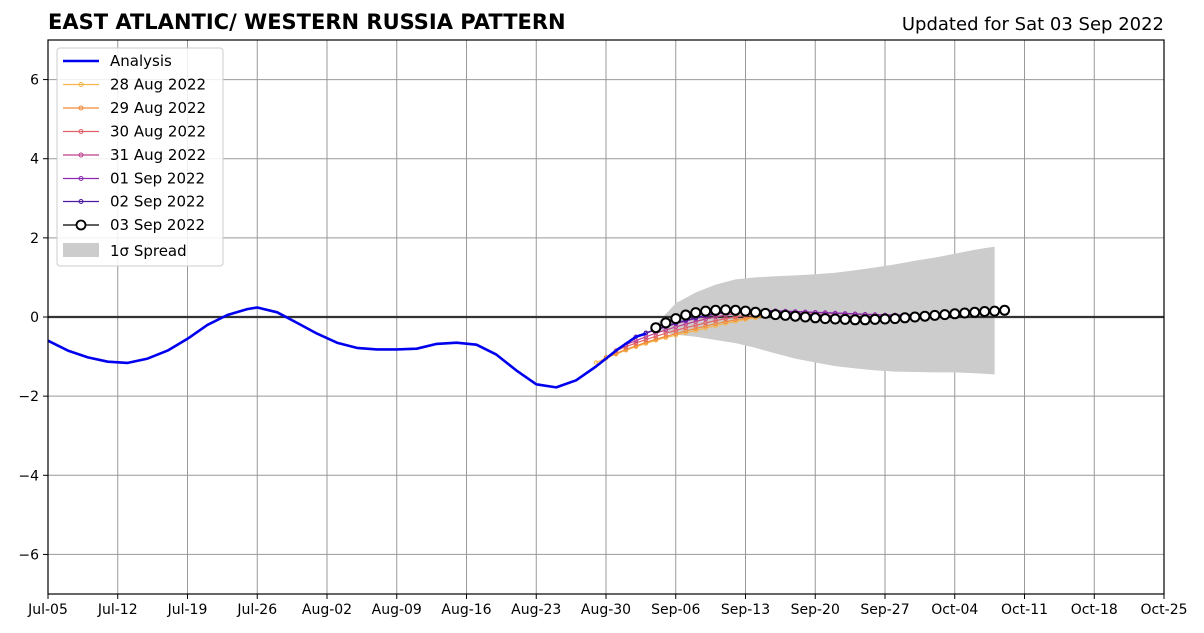 Image resolution: width=1204 pixels, height=633 pixels. I want to click on legend-f0-label: 28 Aug 2022, so click(158, 85).